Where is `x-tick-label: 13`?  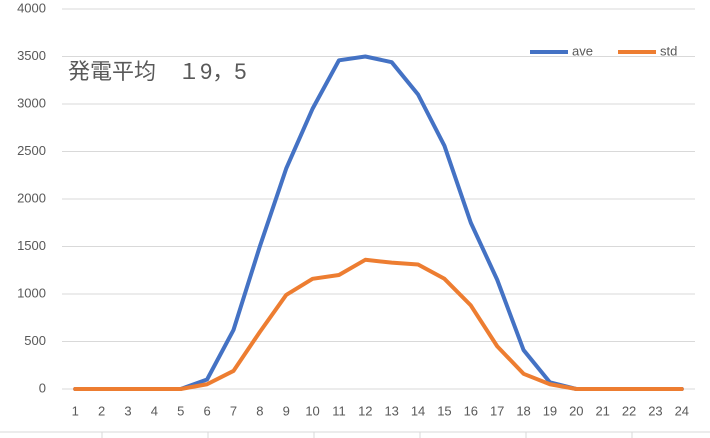
x-tick-label: 13 is located at coordinates (391, 410).